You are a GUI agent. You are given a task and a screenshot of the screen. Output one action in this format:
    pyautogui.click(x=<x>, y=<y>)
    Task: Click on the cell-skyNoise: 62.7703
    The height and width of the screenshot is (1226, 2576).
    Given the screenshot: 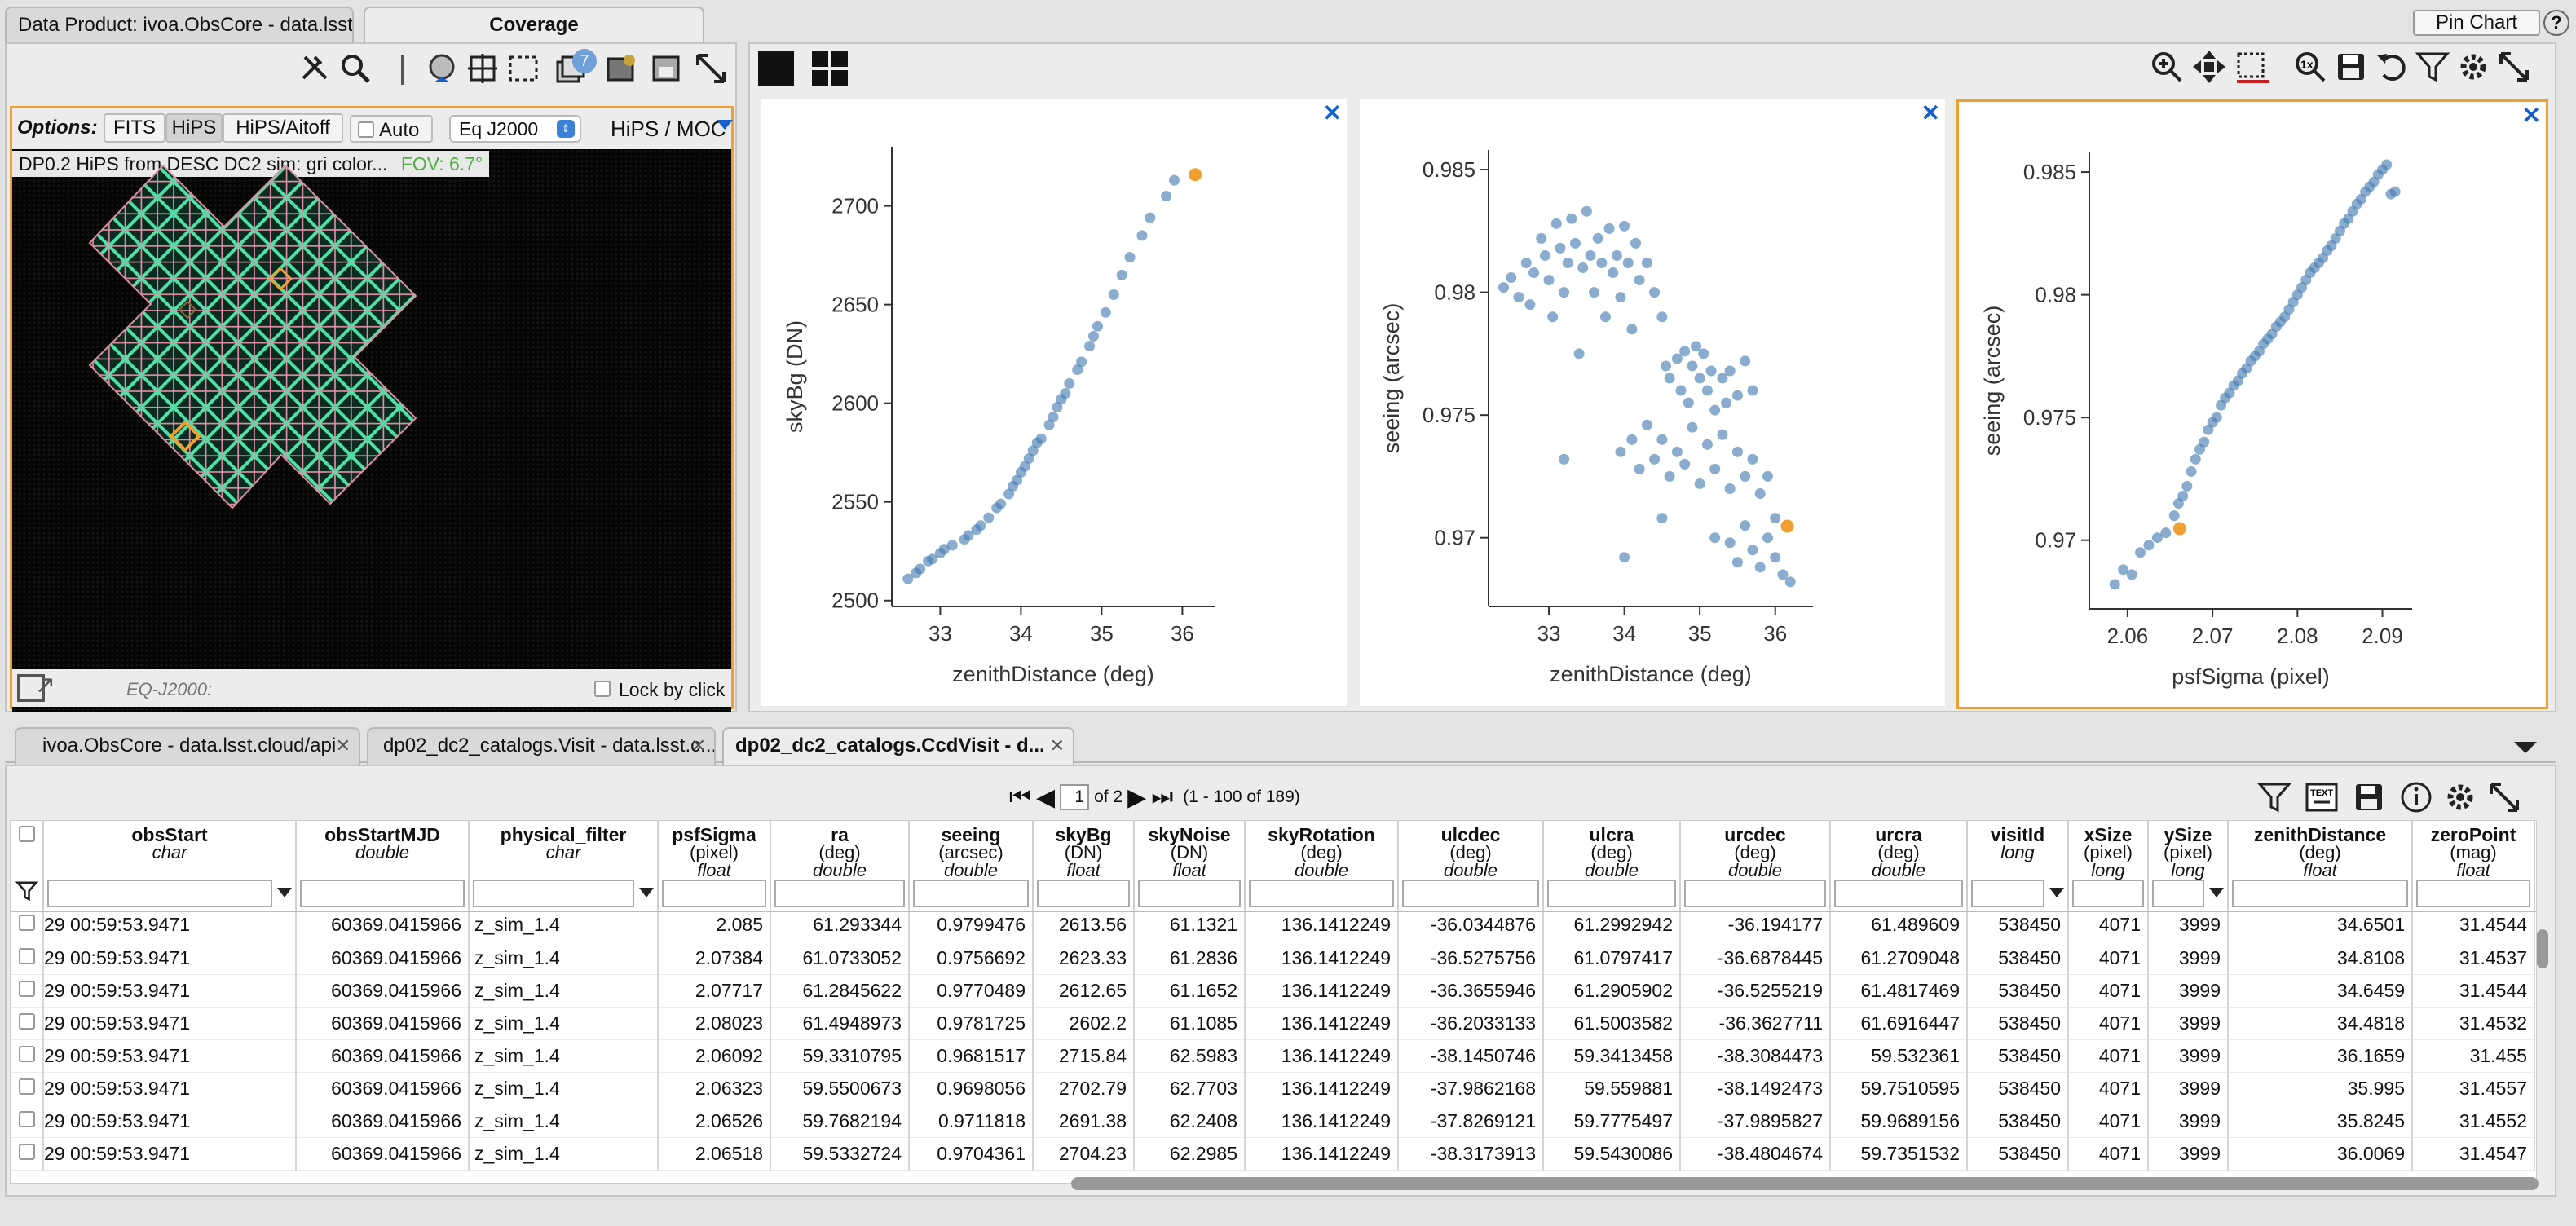 What is the action you would take?
    pyautogui.click(x=1190, y=1088)
    